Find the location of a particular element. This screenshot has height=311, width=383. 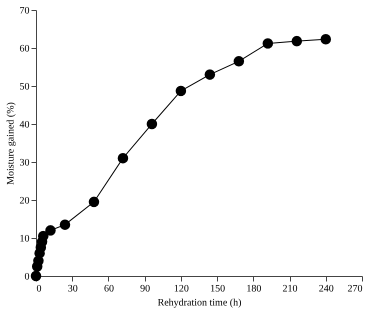

x-tick-label: 0 is located at coordinates (39, 289).